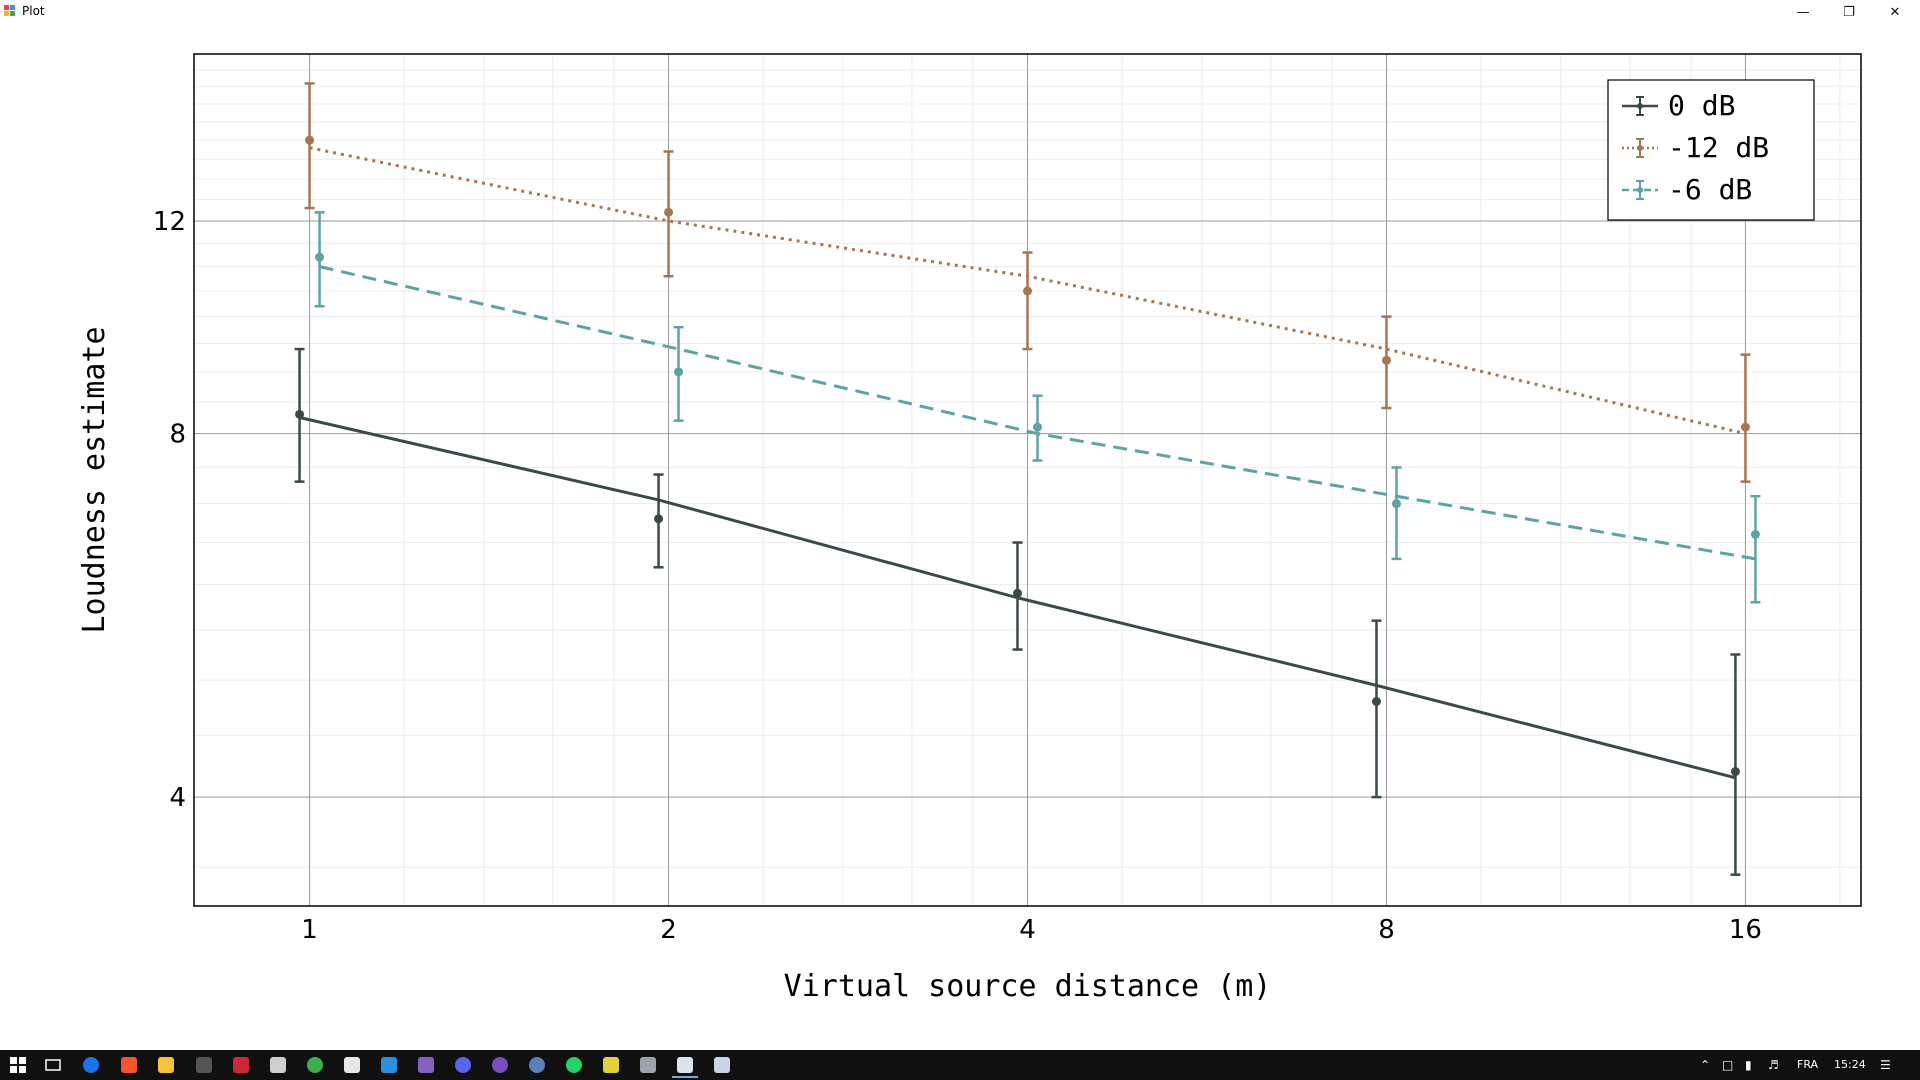  What do you see at coordinates (94, 479) in the screenshot?
I see `y-axis-label: Loudness estimate` at bounding box center [94, 479].